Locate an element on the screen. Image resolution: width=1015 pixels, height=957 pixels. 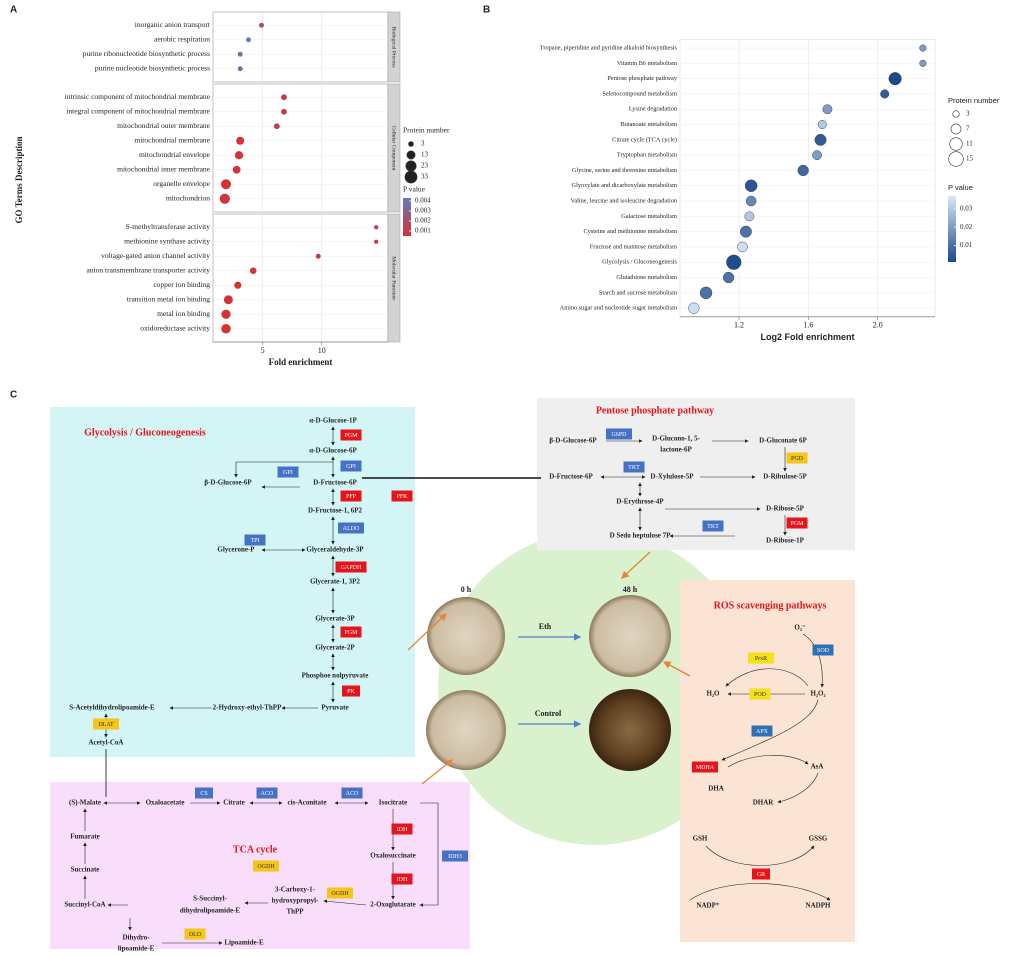
metabolite: 2-Oxoglutarate is located at coordinates (393, 905).